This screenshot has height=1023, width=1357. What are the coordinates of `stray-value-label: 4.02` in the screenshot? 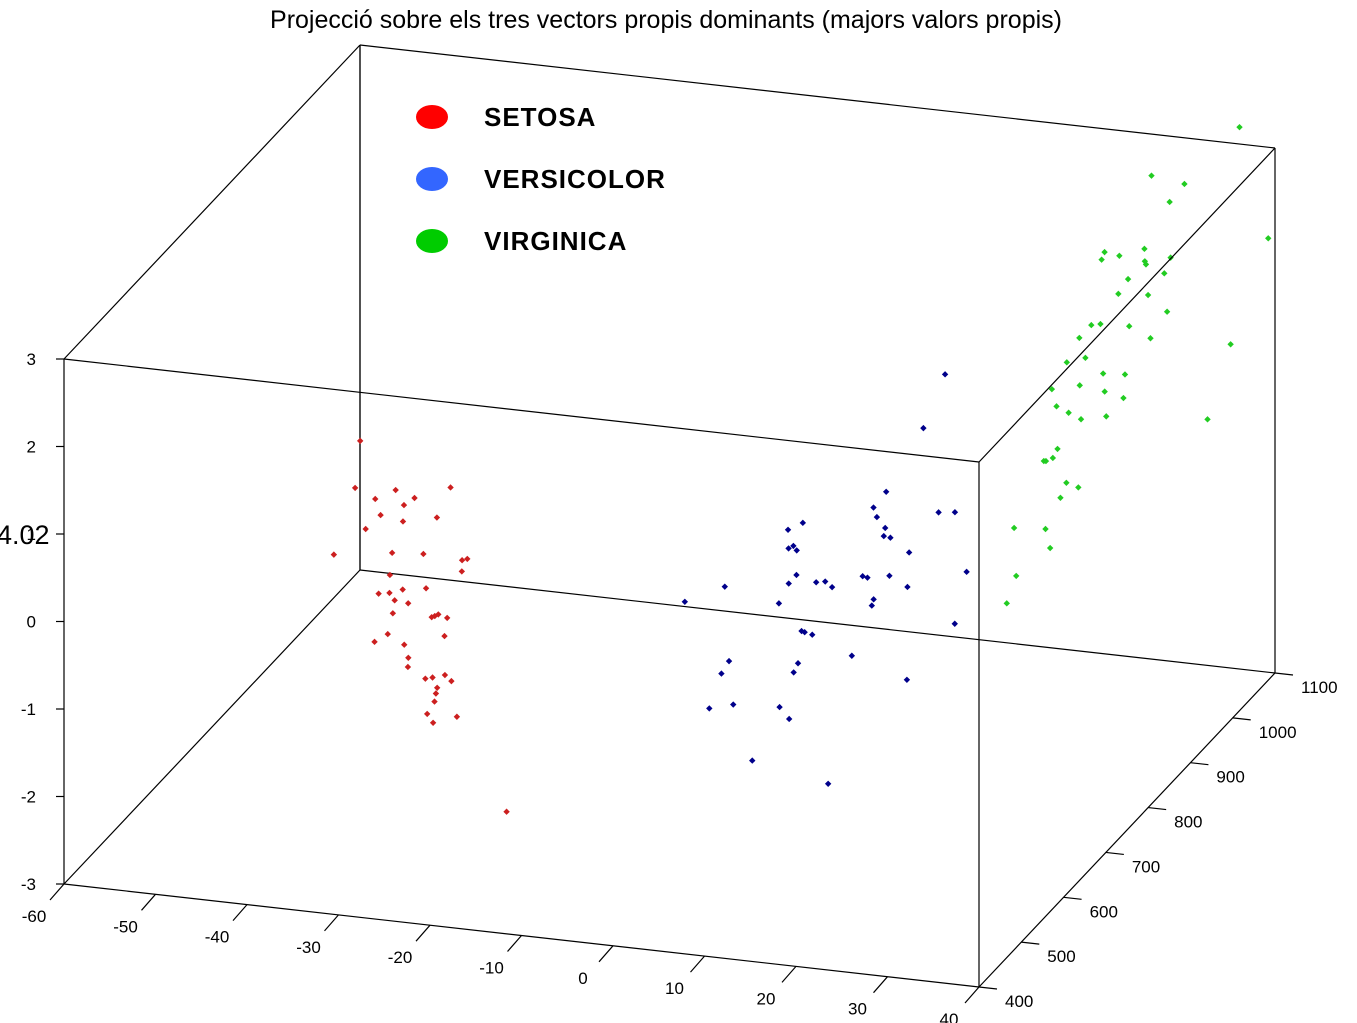 It's located at (25, 535).